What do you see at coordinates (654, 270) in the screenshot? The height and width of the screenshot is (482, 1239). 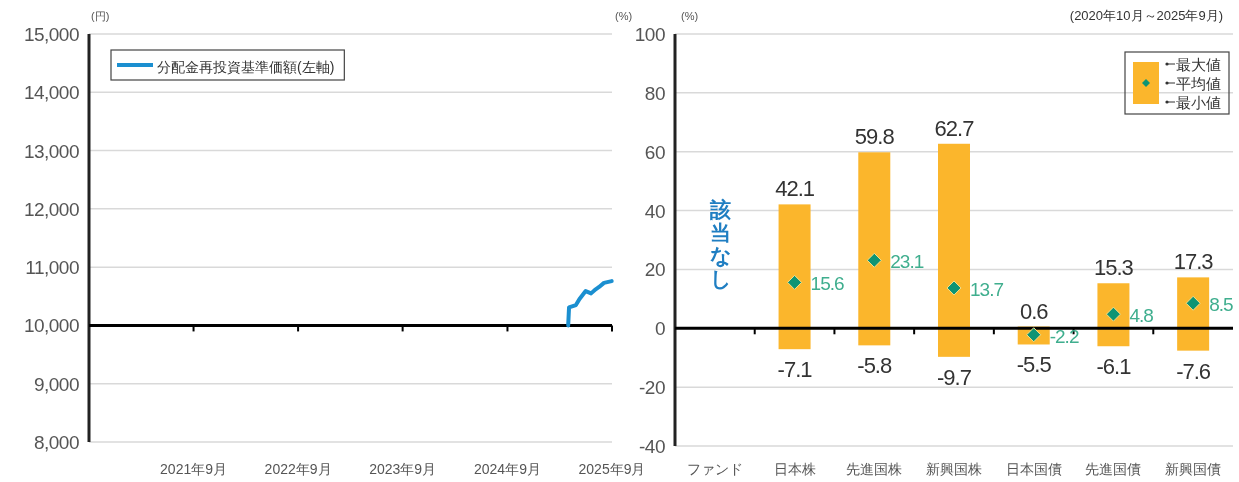 I see `y-tick-label: 20` at bounding box center [654, 270].